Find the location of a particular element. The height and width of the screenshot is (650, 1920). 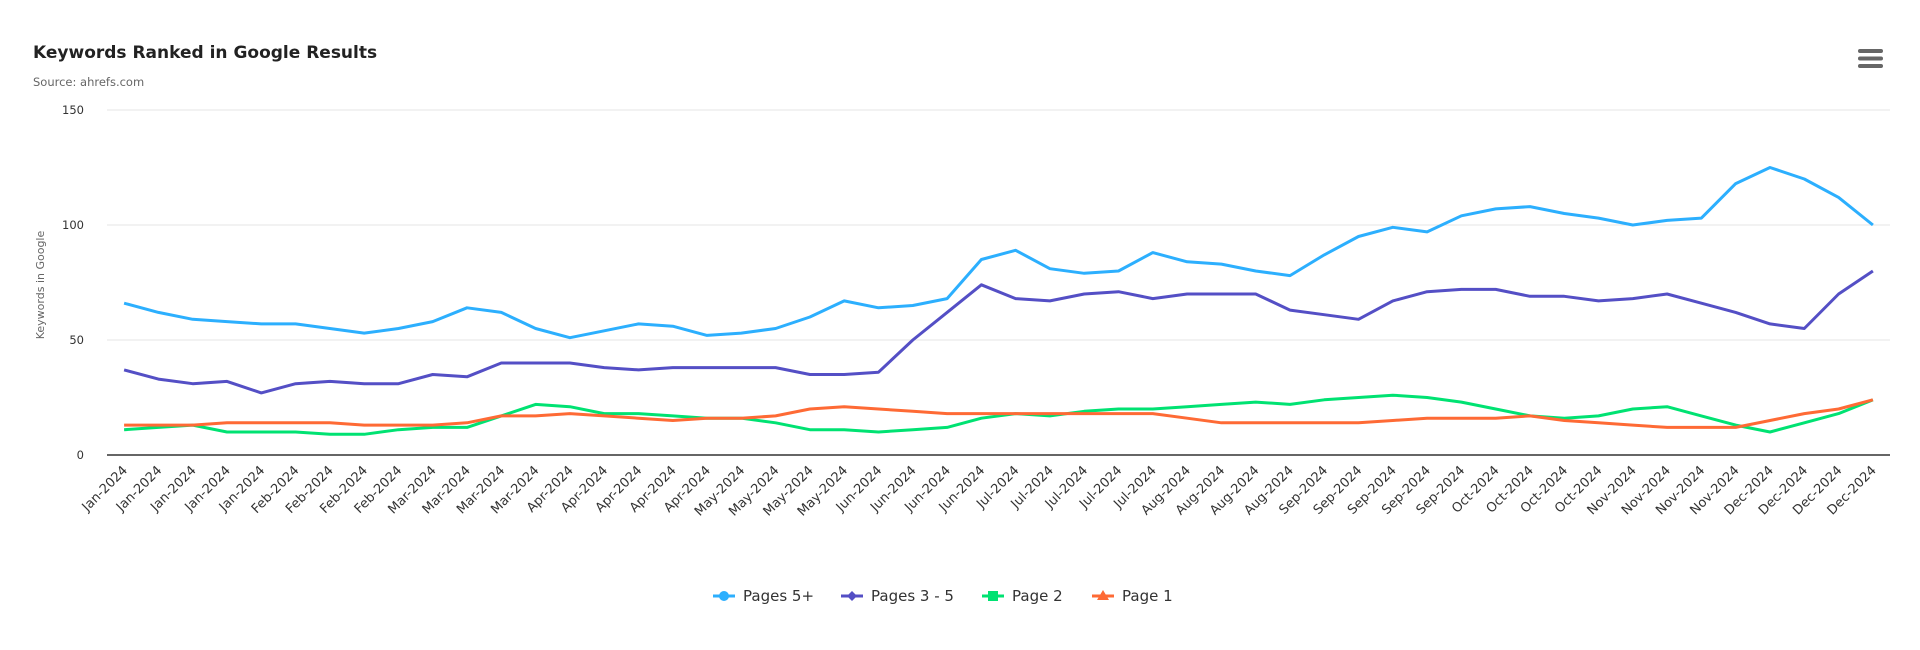

y-axis: 0 50 100 150 is located at coordinates (73, 282).